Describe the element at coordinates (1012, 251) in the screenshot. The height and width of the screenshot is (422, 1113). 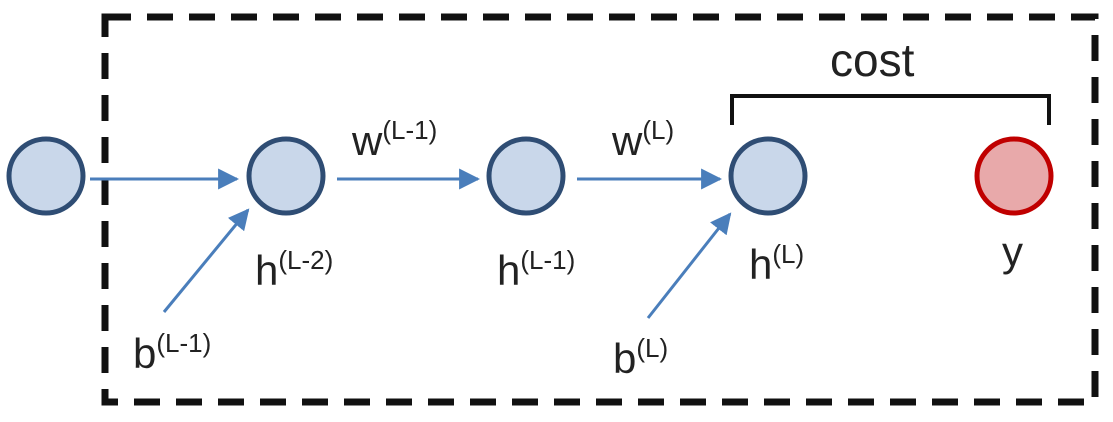
I see `node-label-y: y` at that location.